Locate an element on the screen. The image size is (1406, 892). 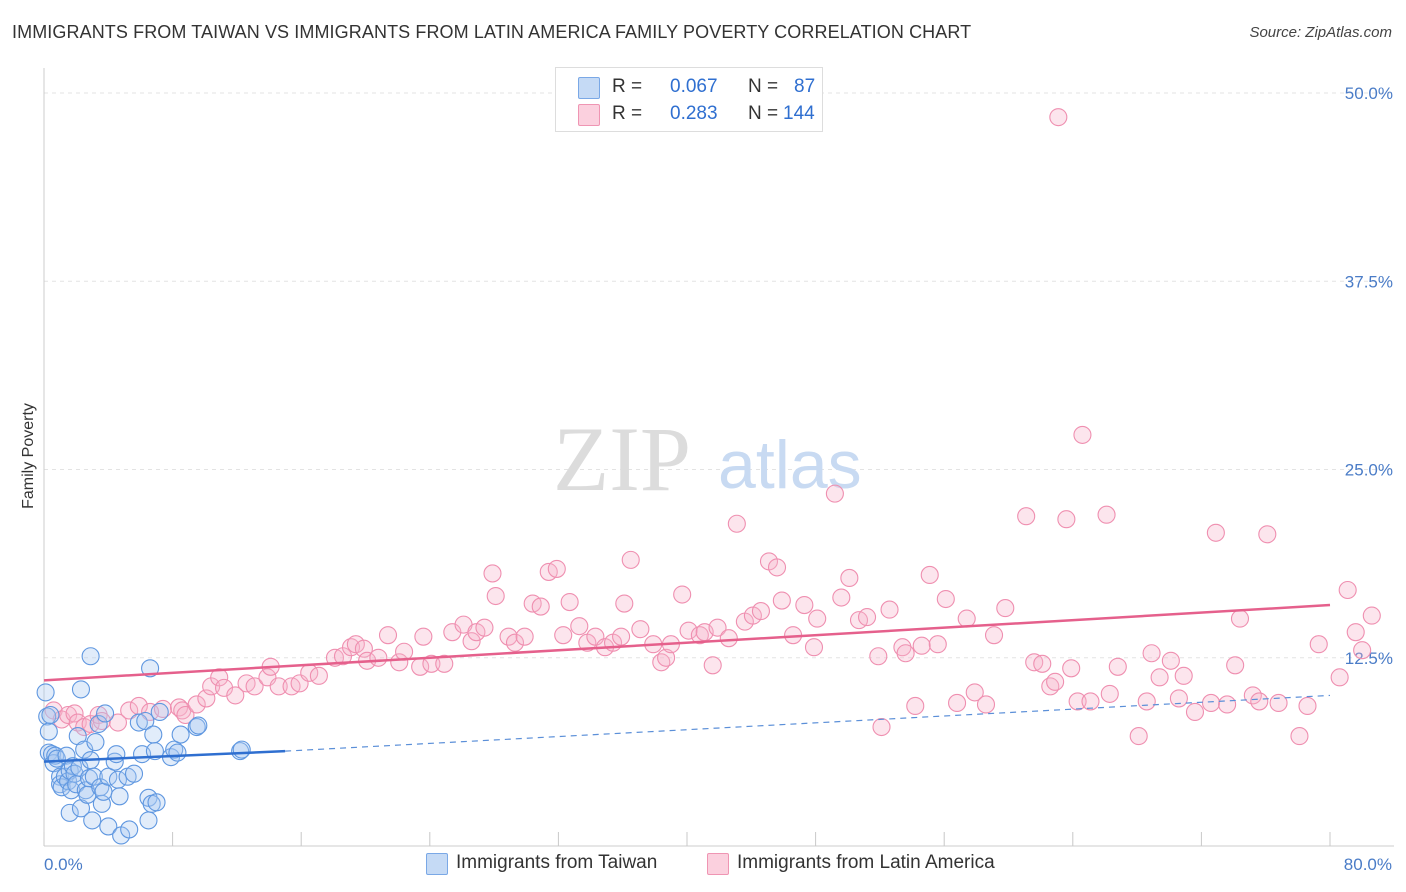
y-tick-labels: 12.5% 25.0% 37.5% 50.0% is located at coordinates (1369, 376).